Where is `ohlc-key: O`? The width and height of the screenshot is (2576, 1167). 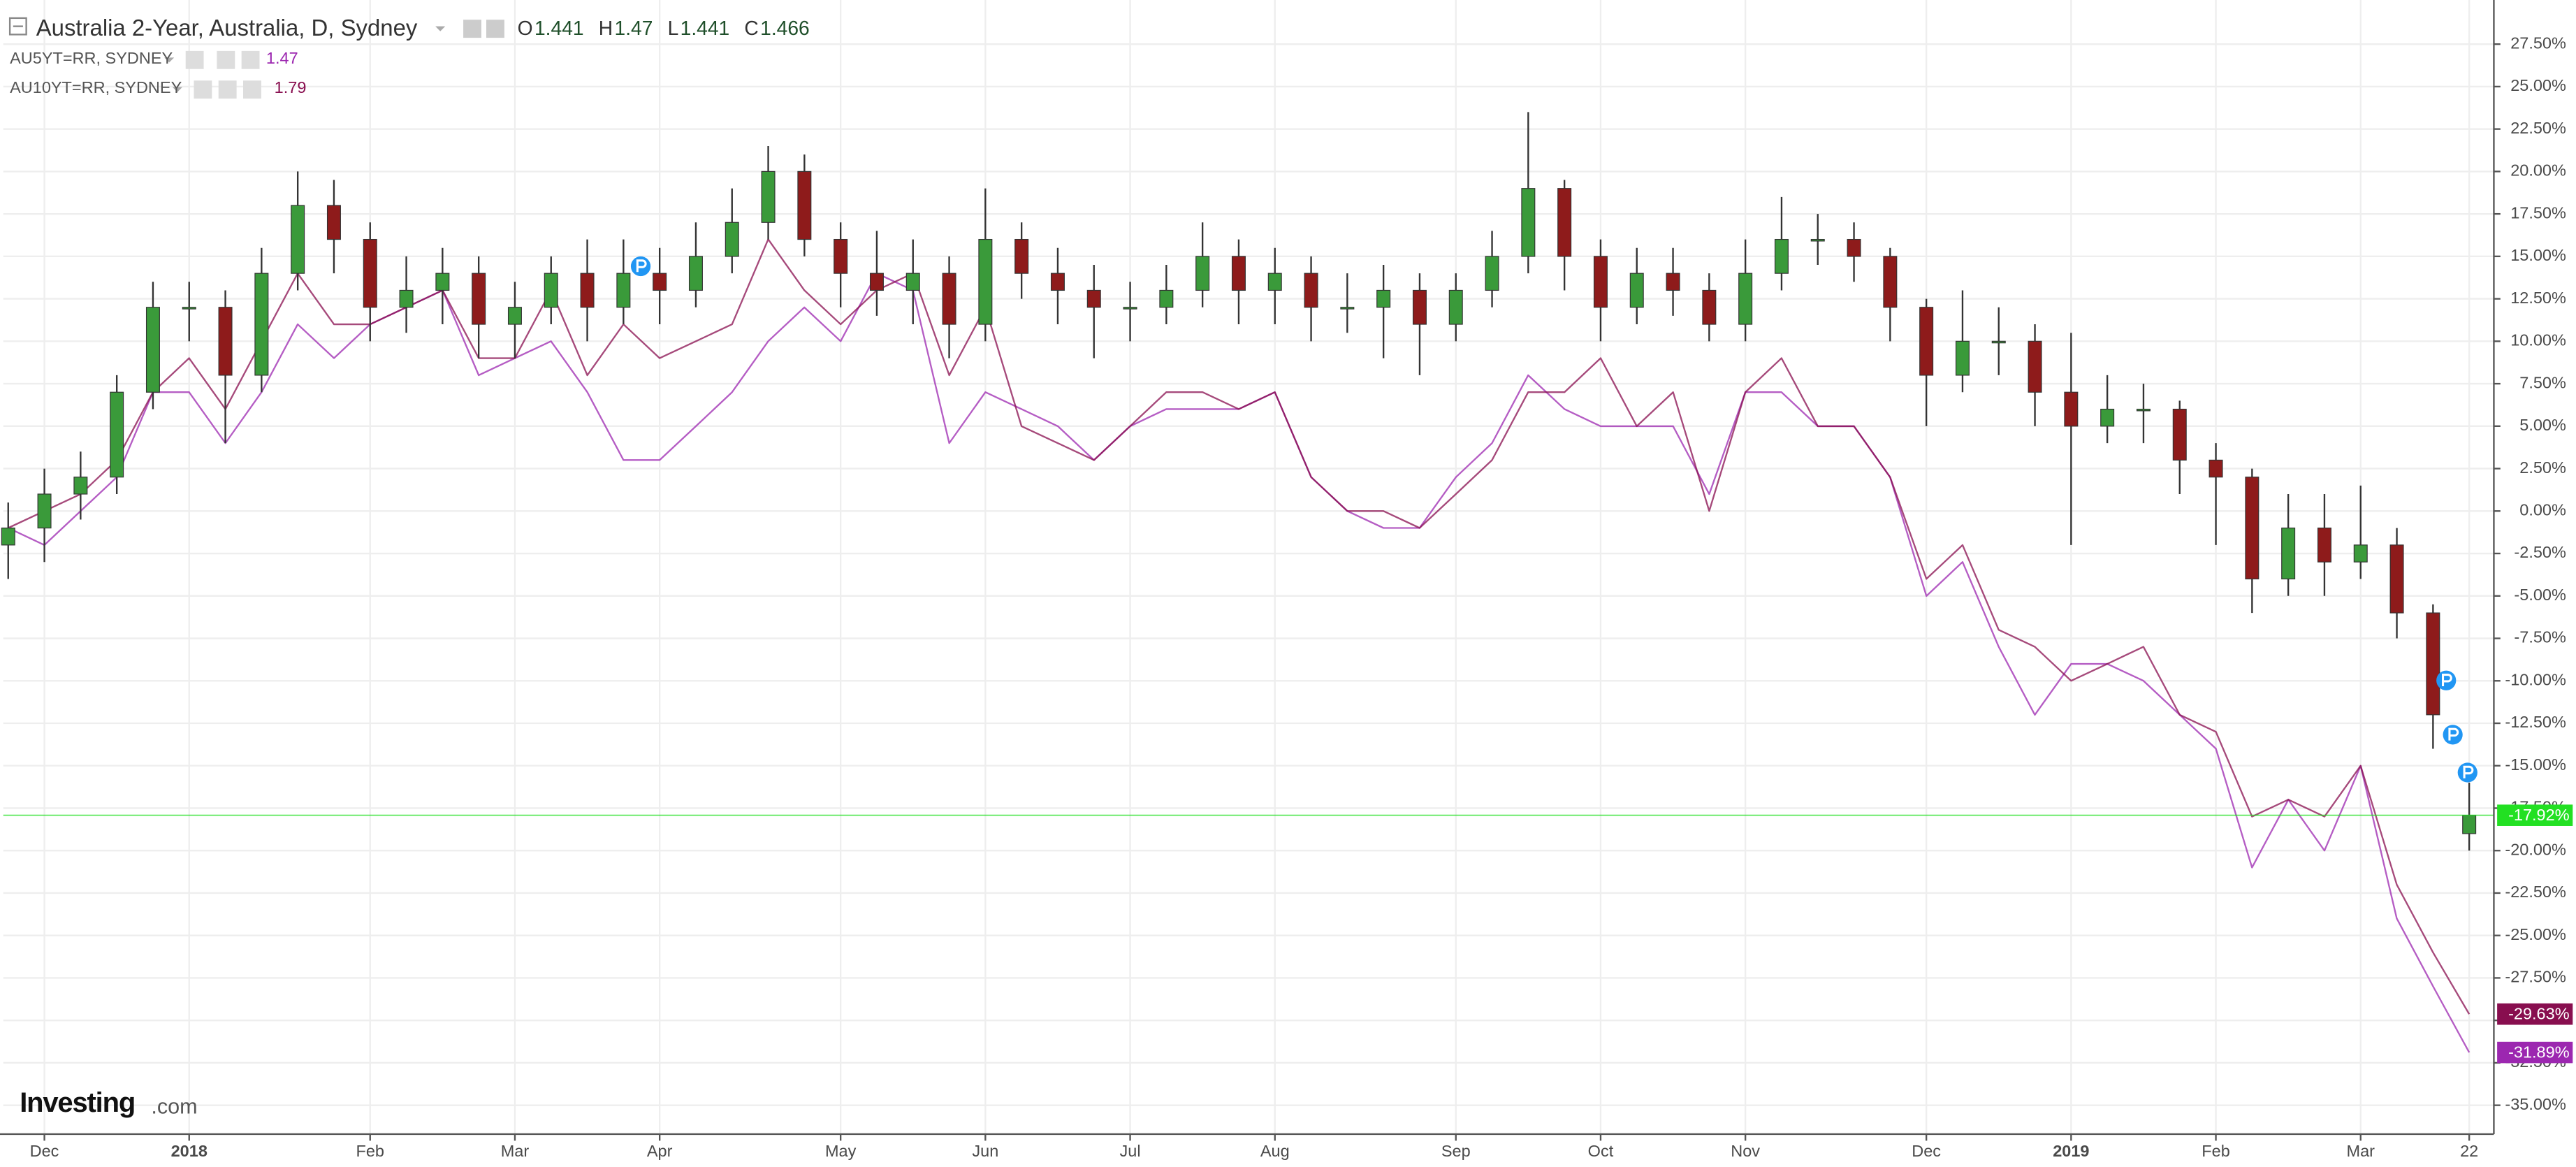
ohlc-key: O is located at coordinates (525, 28).